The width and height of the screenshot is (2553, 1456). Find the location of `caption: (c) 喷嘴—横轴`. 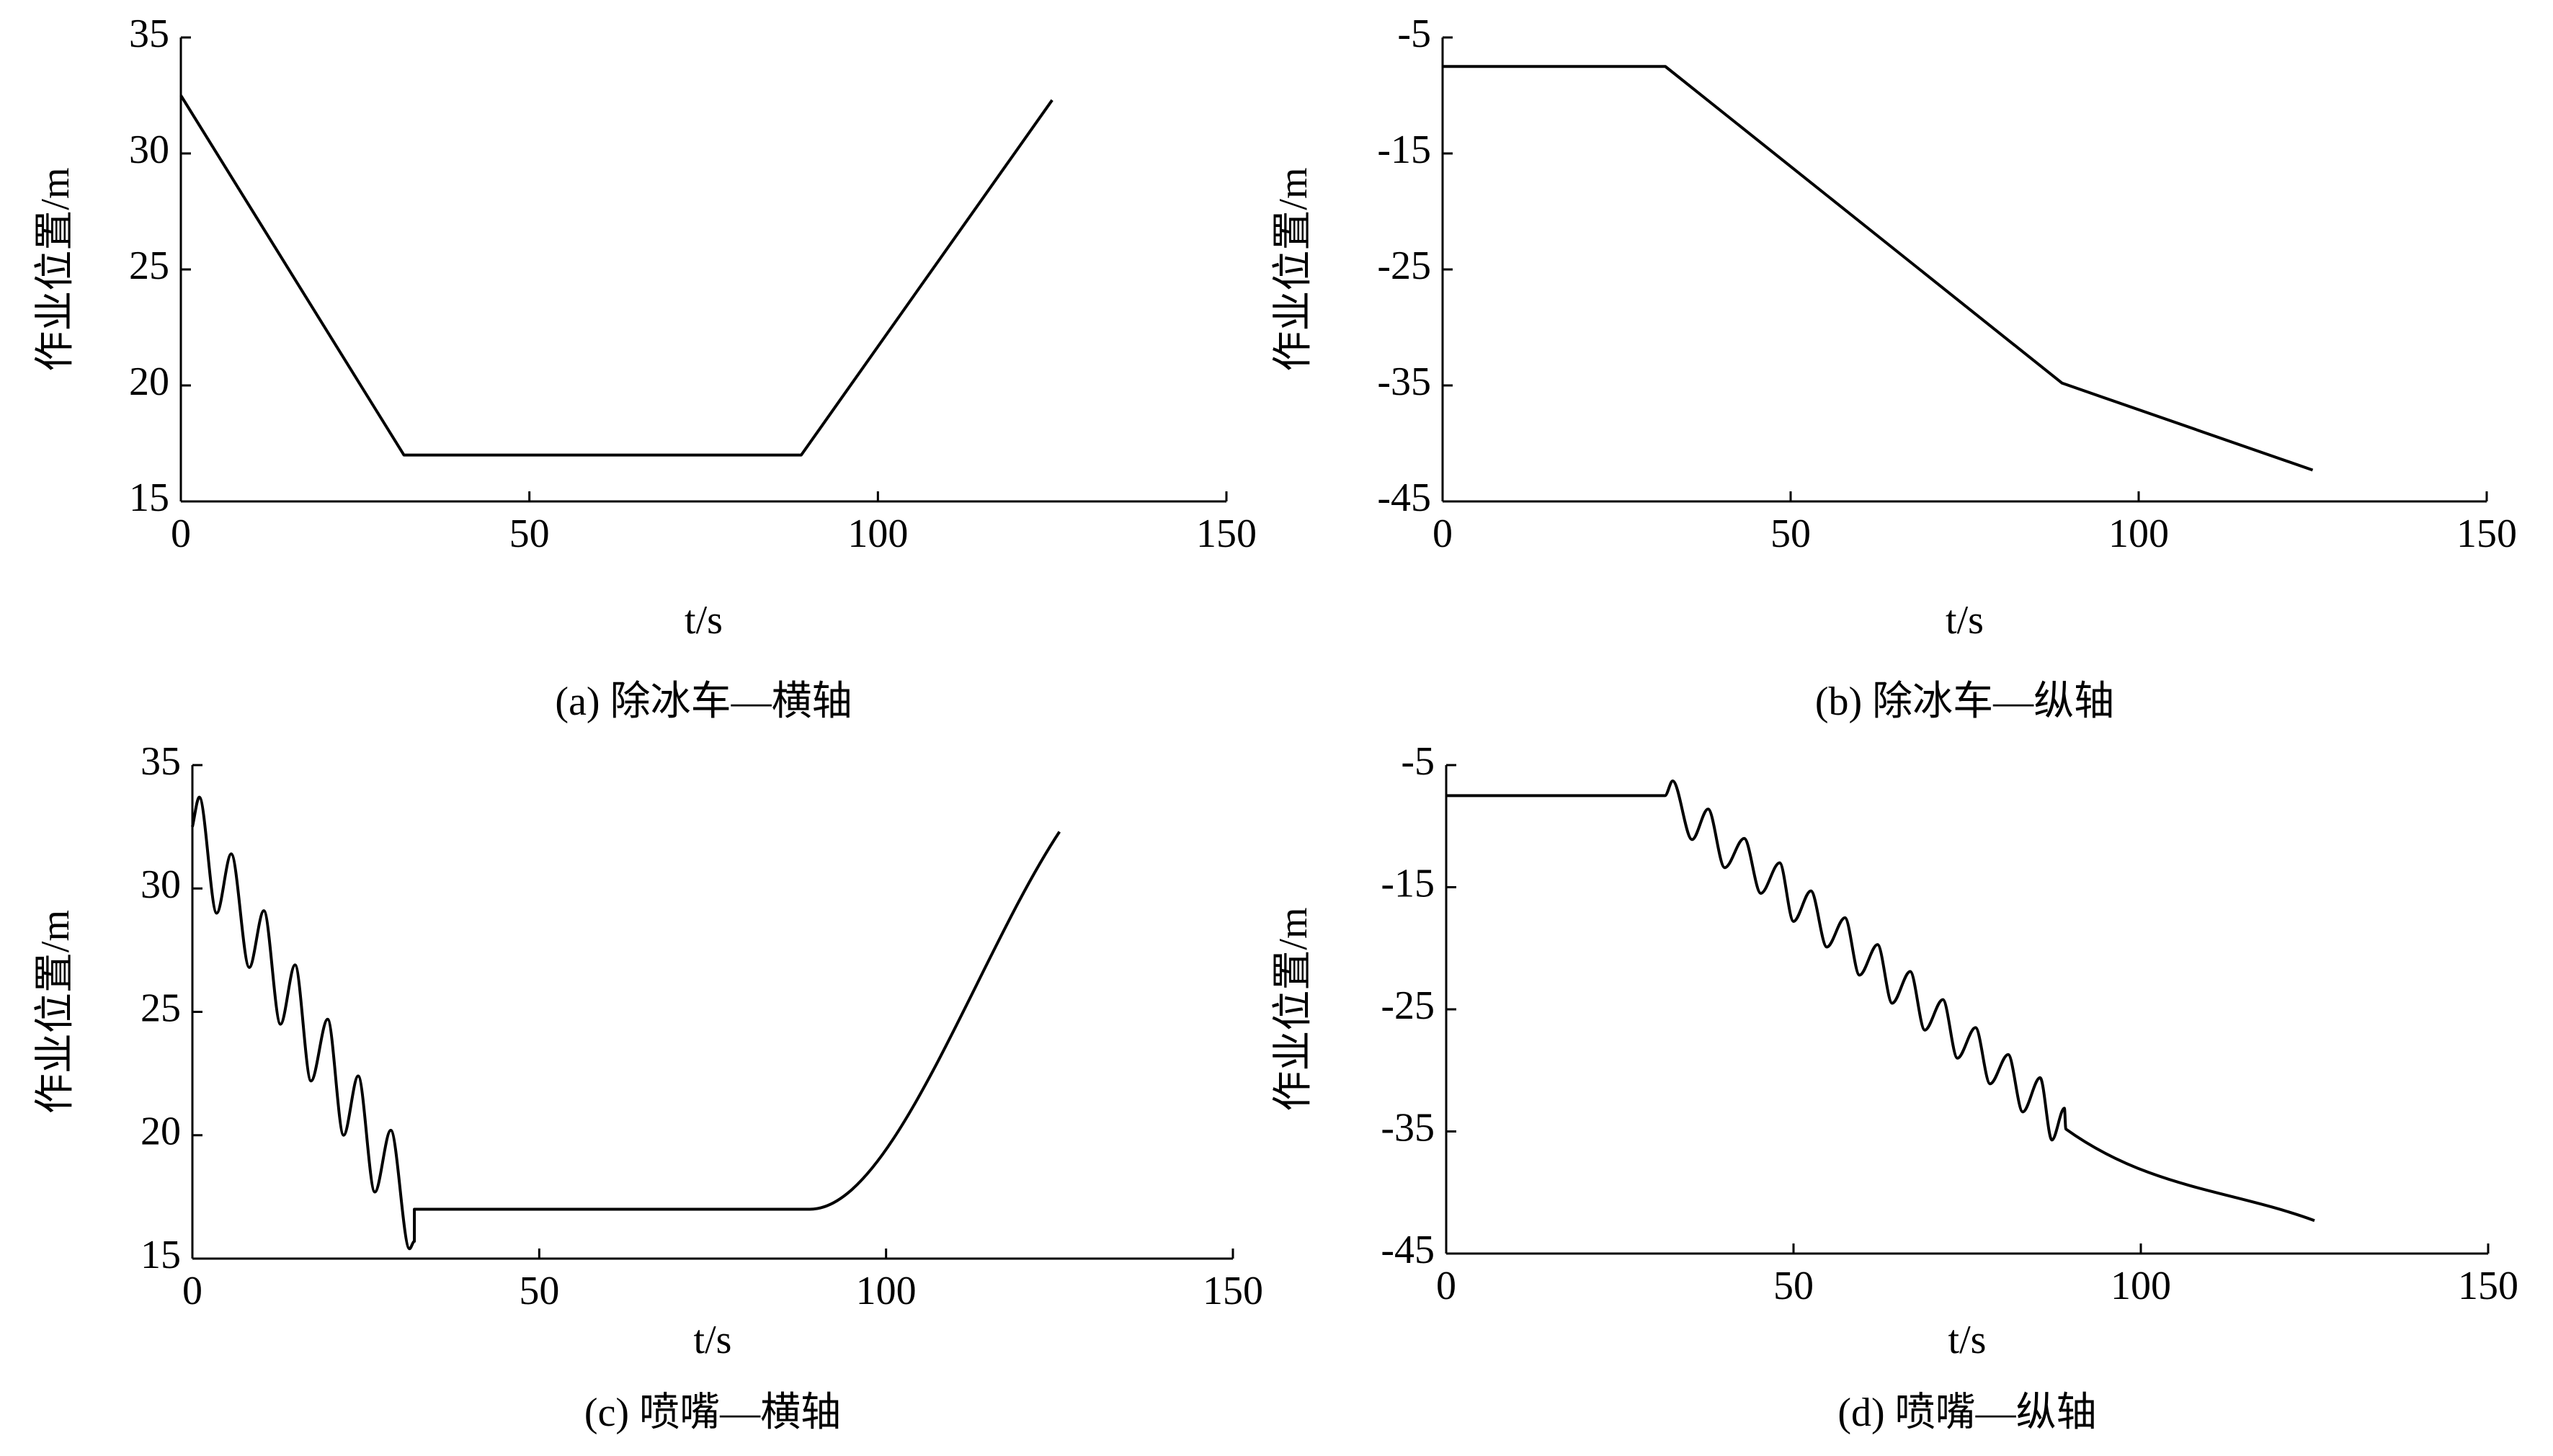

caption: (c) 喷嘴—横轴 is located at coordinates (712, 1412).